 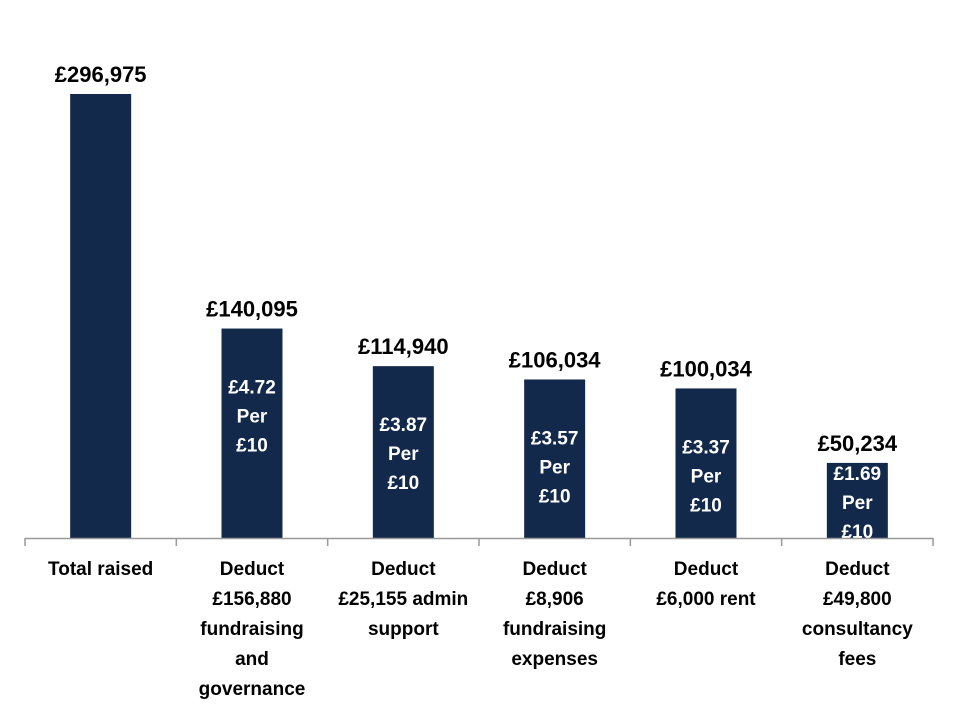 What do you see at coordinates (403, 629) in the screenshot?
I see `category-label: support` at bounding box center [403, 629].